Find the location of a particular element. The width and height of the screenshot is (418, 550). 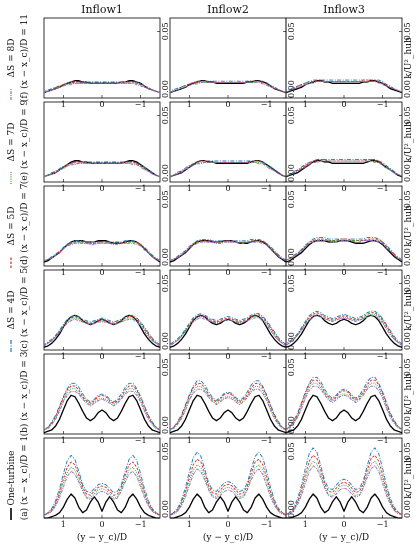

legend-entry: ΔS = 4D is located at coordinates (12, 310).